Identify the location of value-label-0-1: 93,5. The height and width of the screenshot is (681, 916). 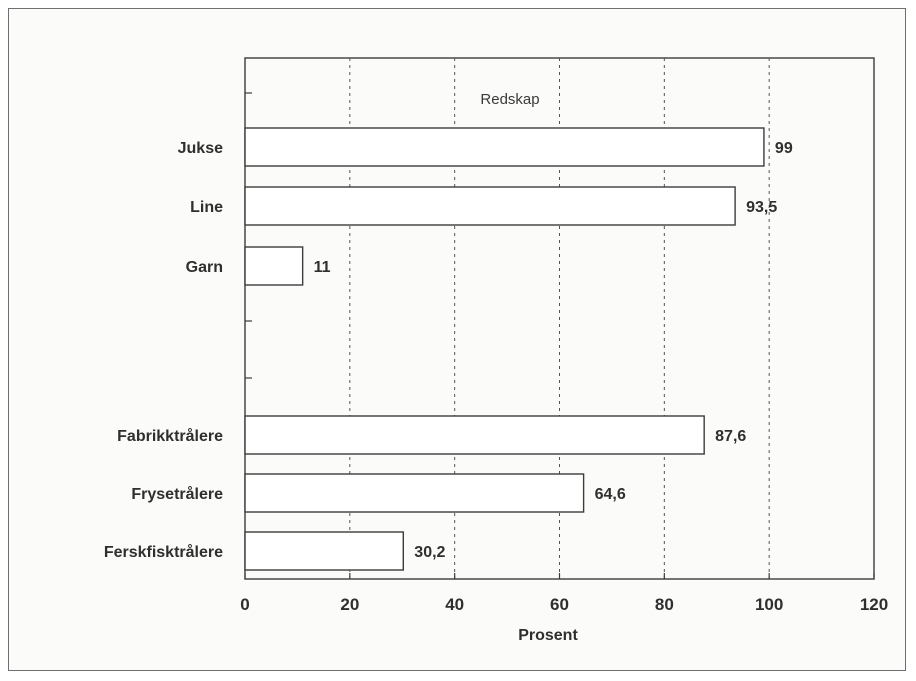
(761, 207).